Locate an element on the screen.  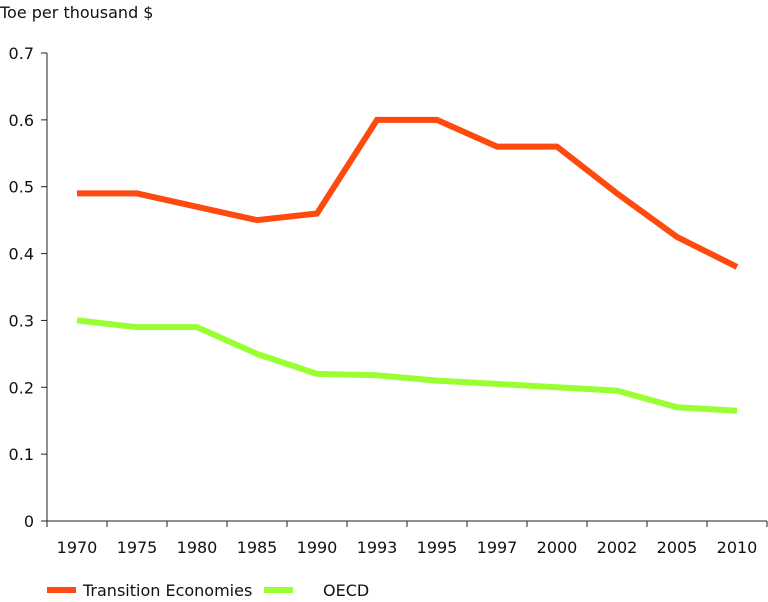
x-tick-label: 1980 is located at coordinates (197, 547).